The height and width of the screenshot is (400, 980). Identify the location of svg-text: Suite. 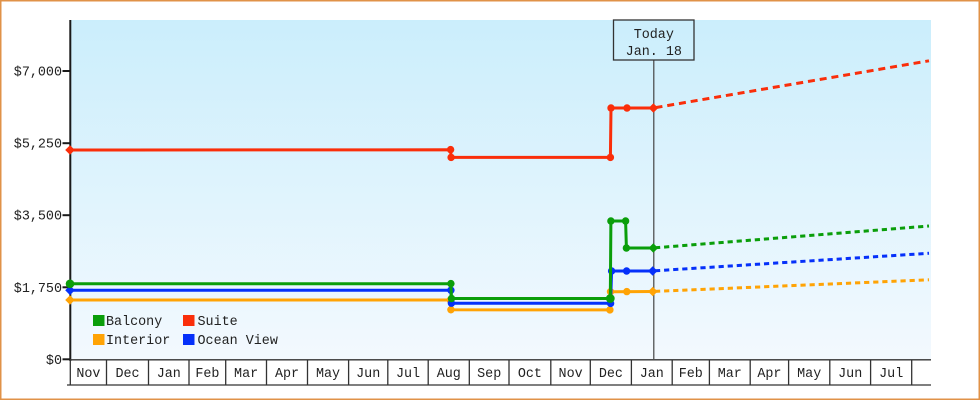
(218, 322).